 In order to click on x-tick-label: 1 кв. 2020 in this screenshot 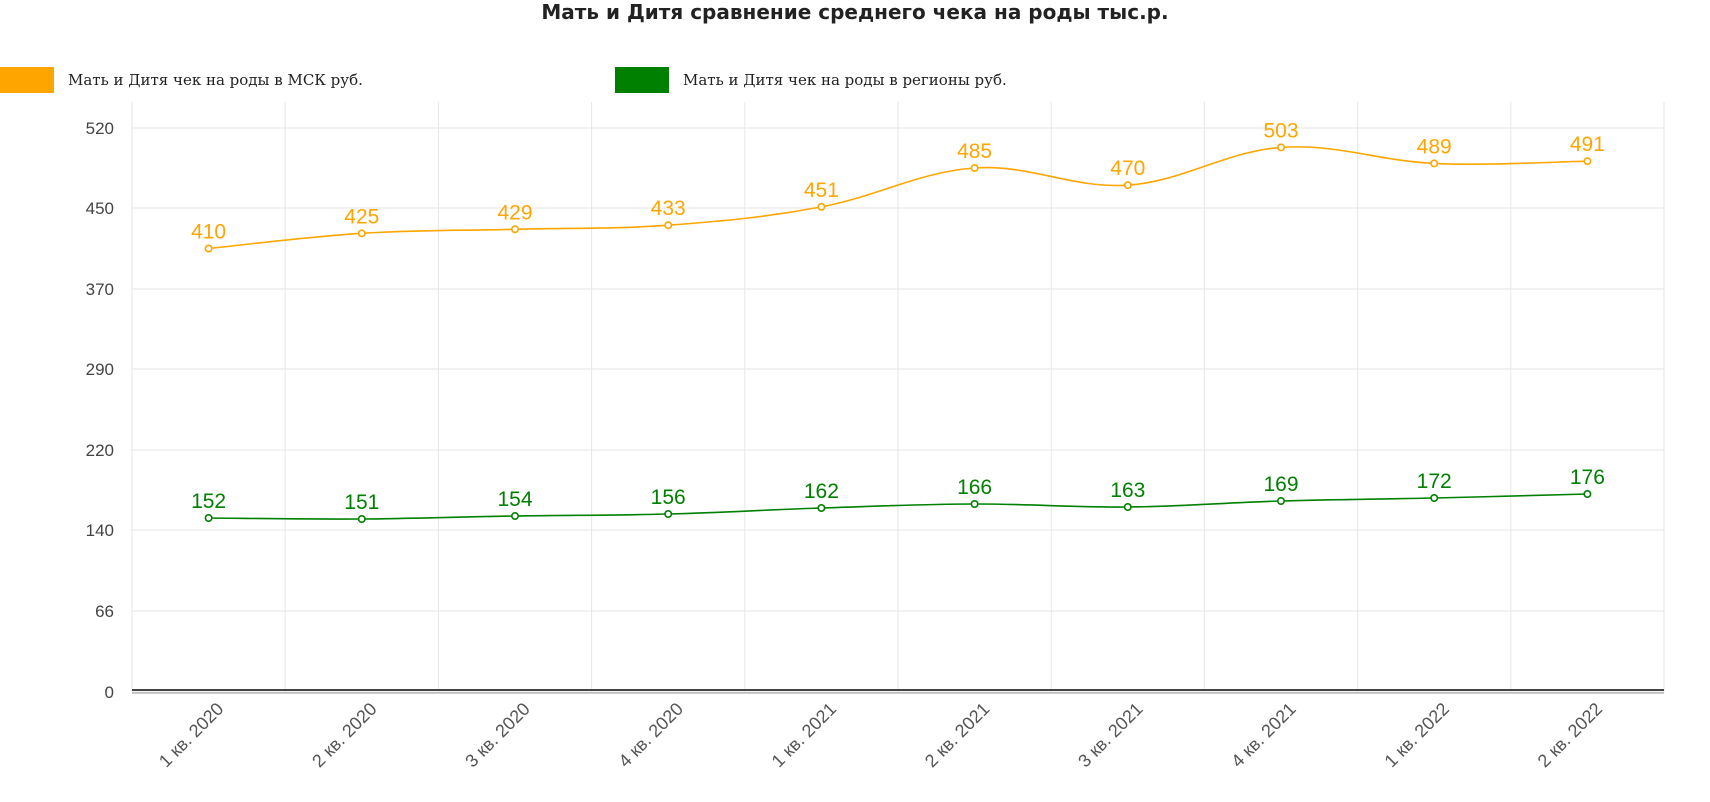, I will do `click(191, 735)`.